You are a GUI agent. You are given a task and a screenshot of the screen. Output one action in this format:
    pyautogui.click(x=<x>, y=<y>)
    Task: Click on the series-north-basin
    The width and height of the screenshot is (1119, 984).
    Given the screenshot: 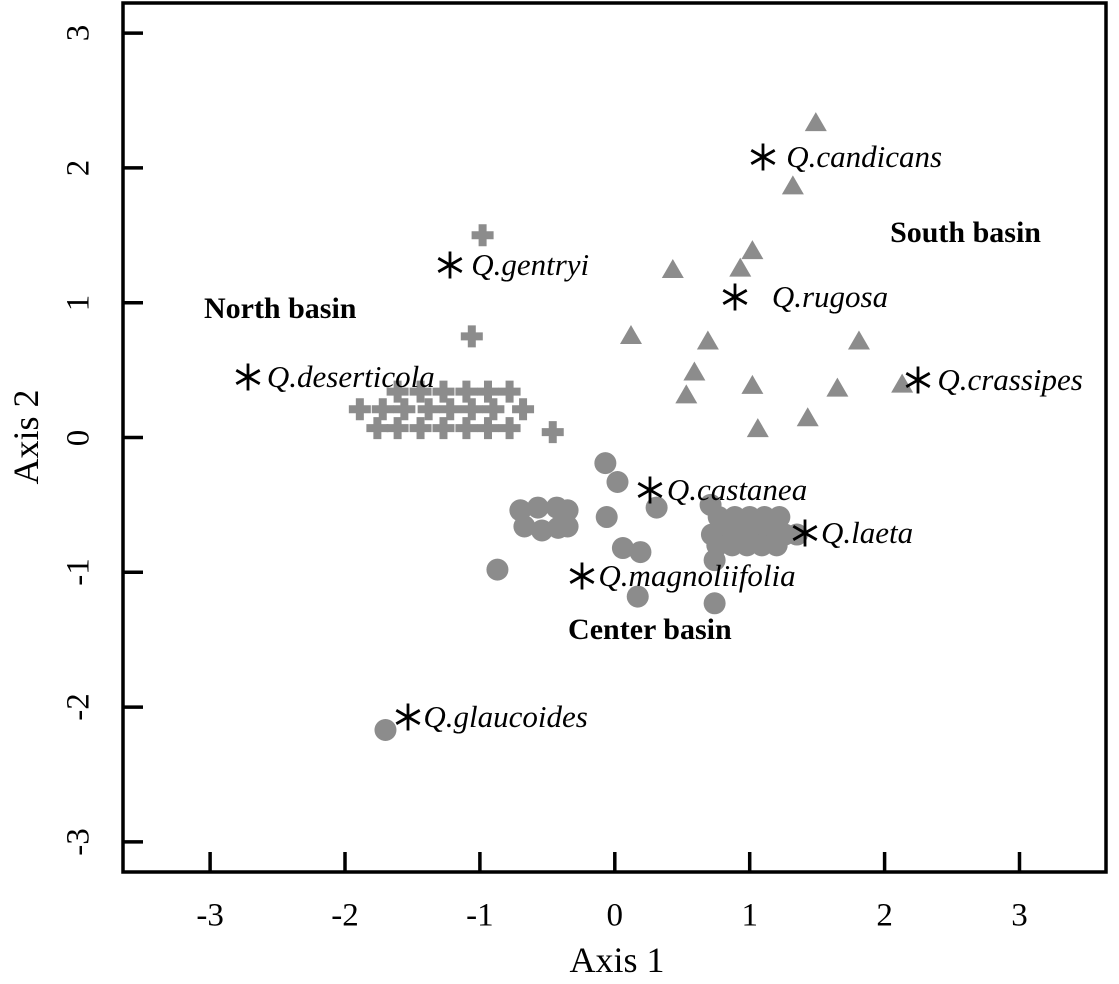 What is the action you would take?
    pyautogui.click(x=456, y=334)
    